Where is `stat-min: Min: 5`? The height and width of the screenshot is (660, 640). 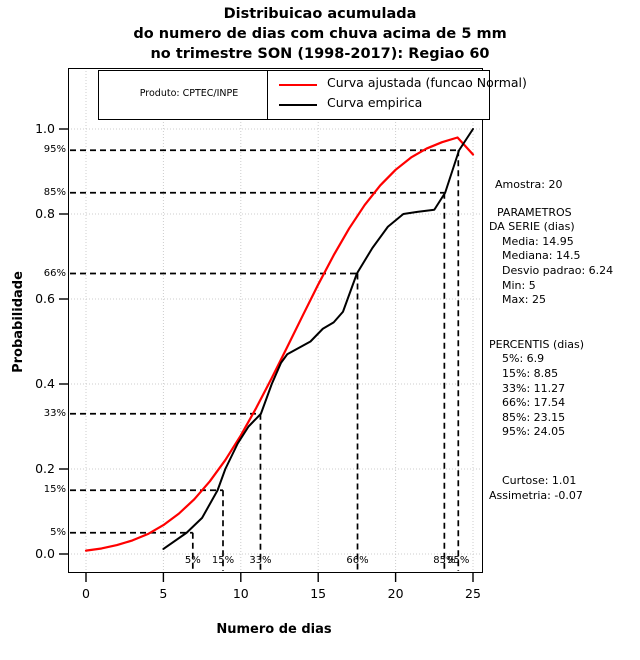
stat-min: Min: 5 is located at coordinates (519, 285).